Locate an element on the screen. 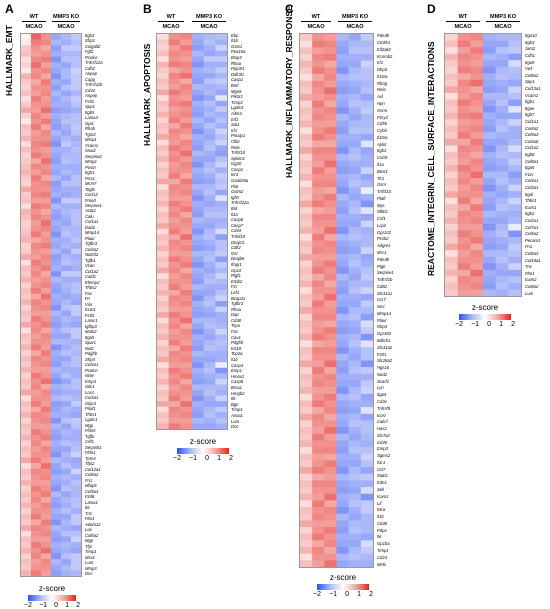  gene-label: Prrx1 is located at coordinates (90, 178).